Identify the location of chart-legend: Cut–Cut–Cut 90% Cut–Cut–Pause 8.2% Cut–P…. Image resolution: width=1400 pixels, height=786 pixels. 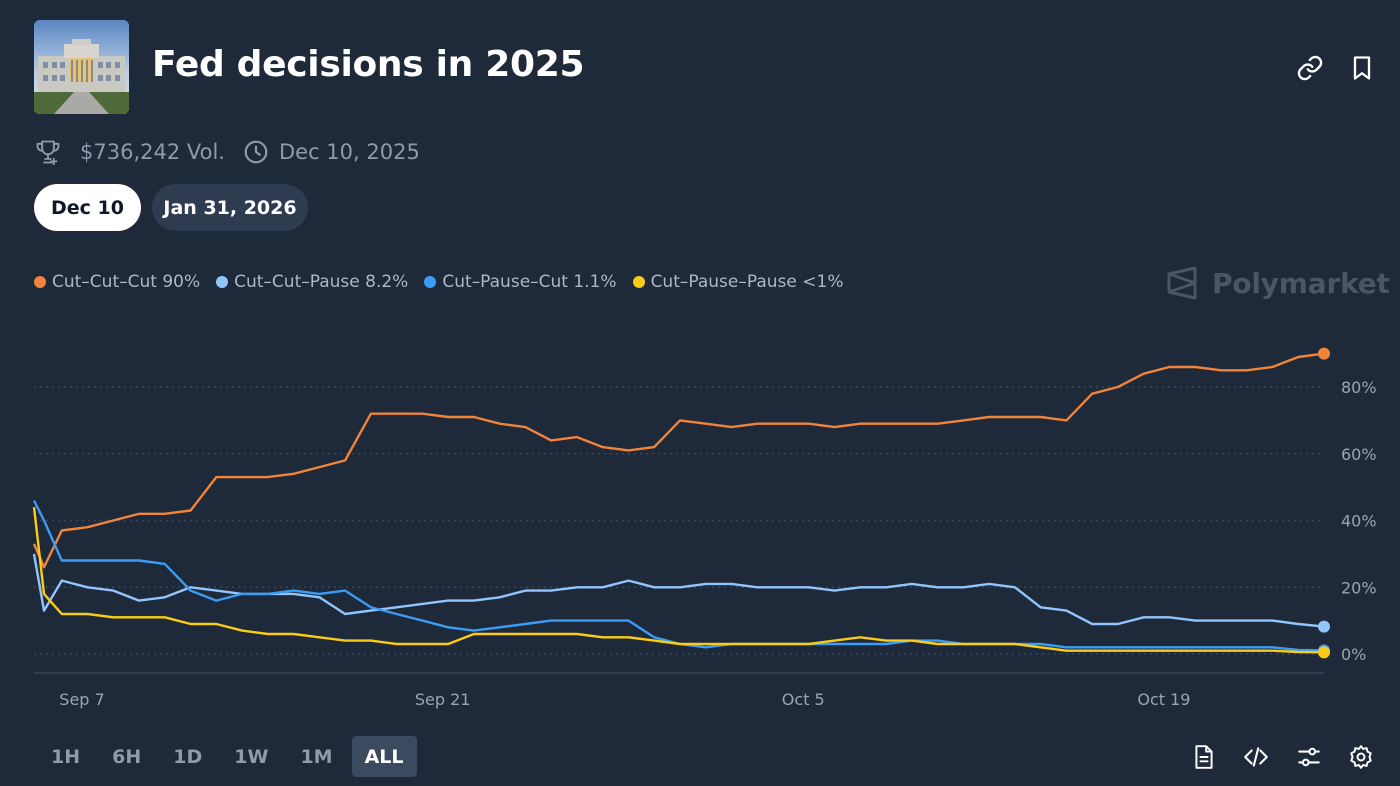
(446, 282).